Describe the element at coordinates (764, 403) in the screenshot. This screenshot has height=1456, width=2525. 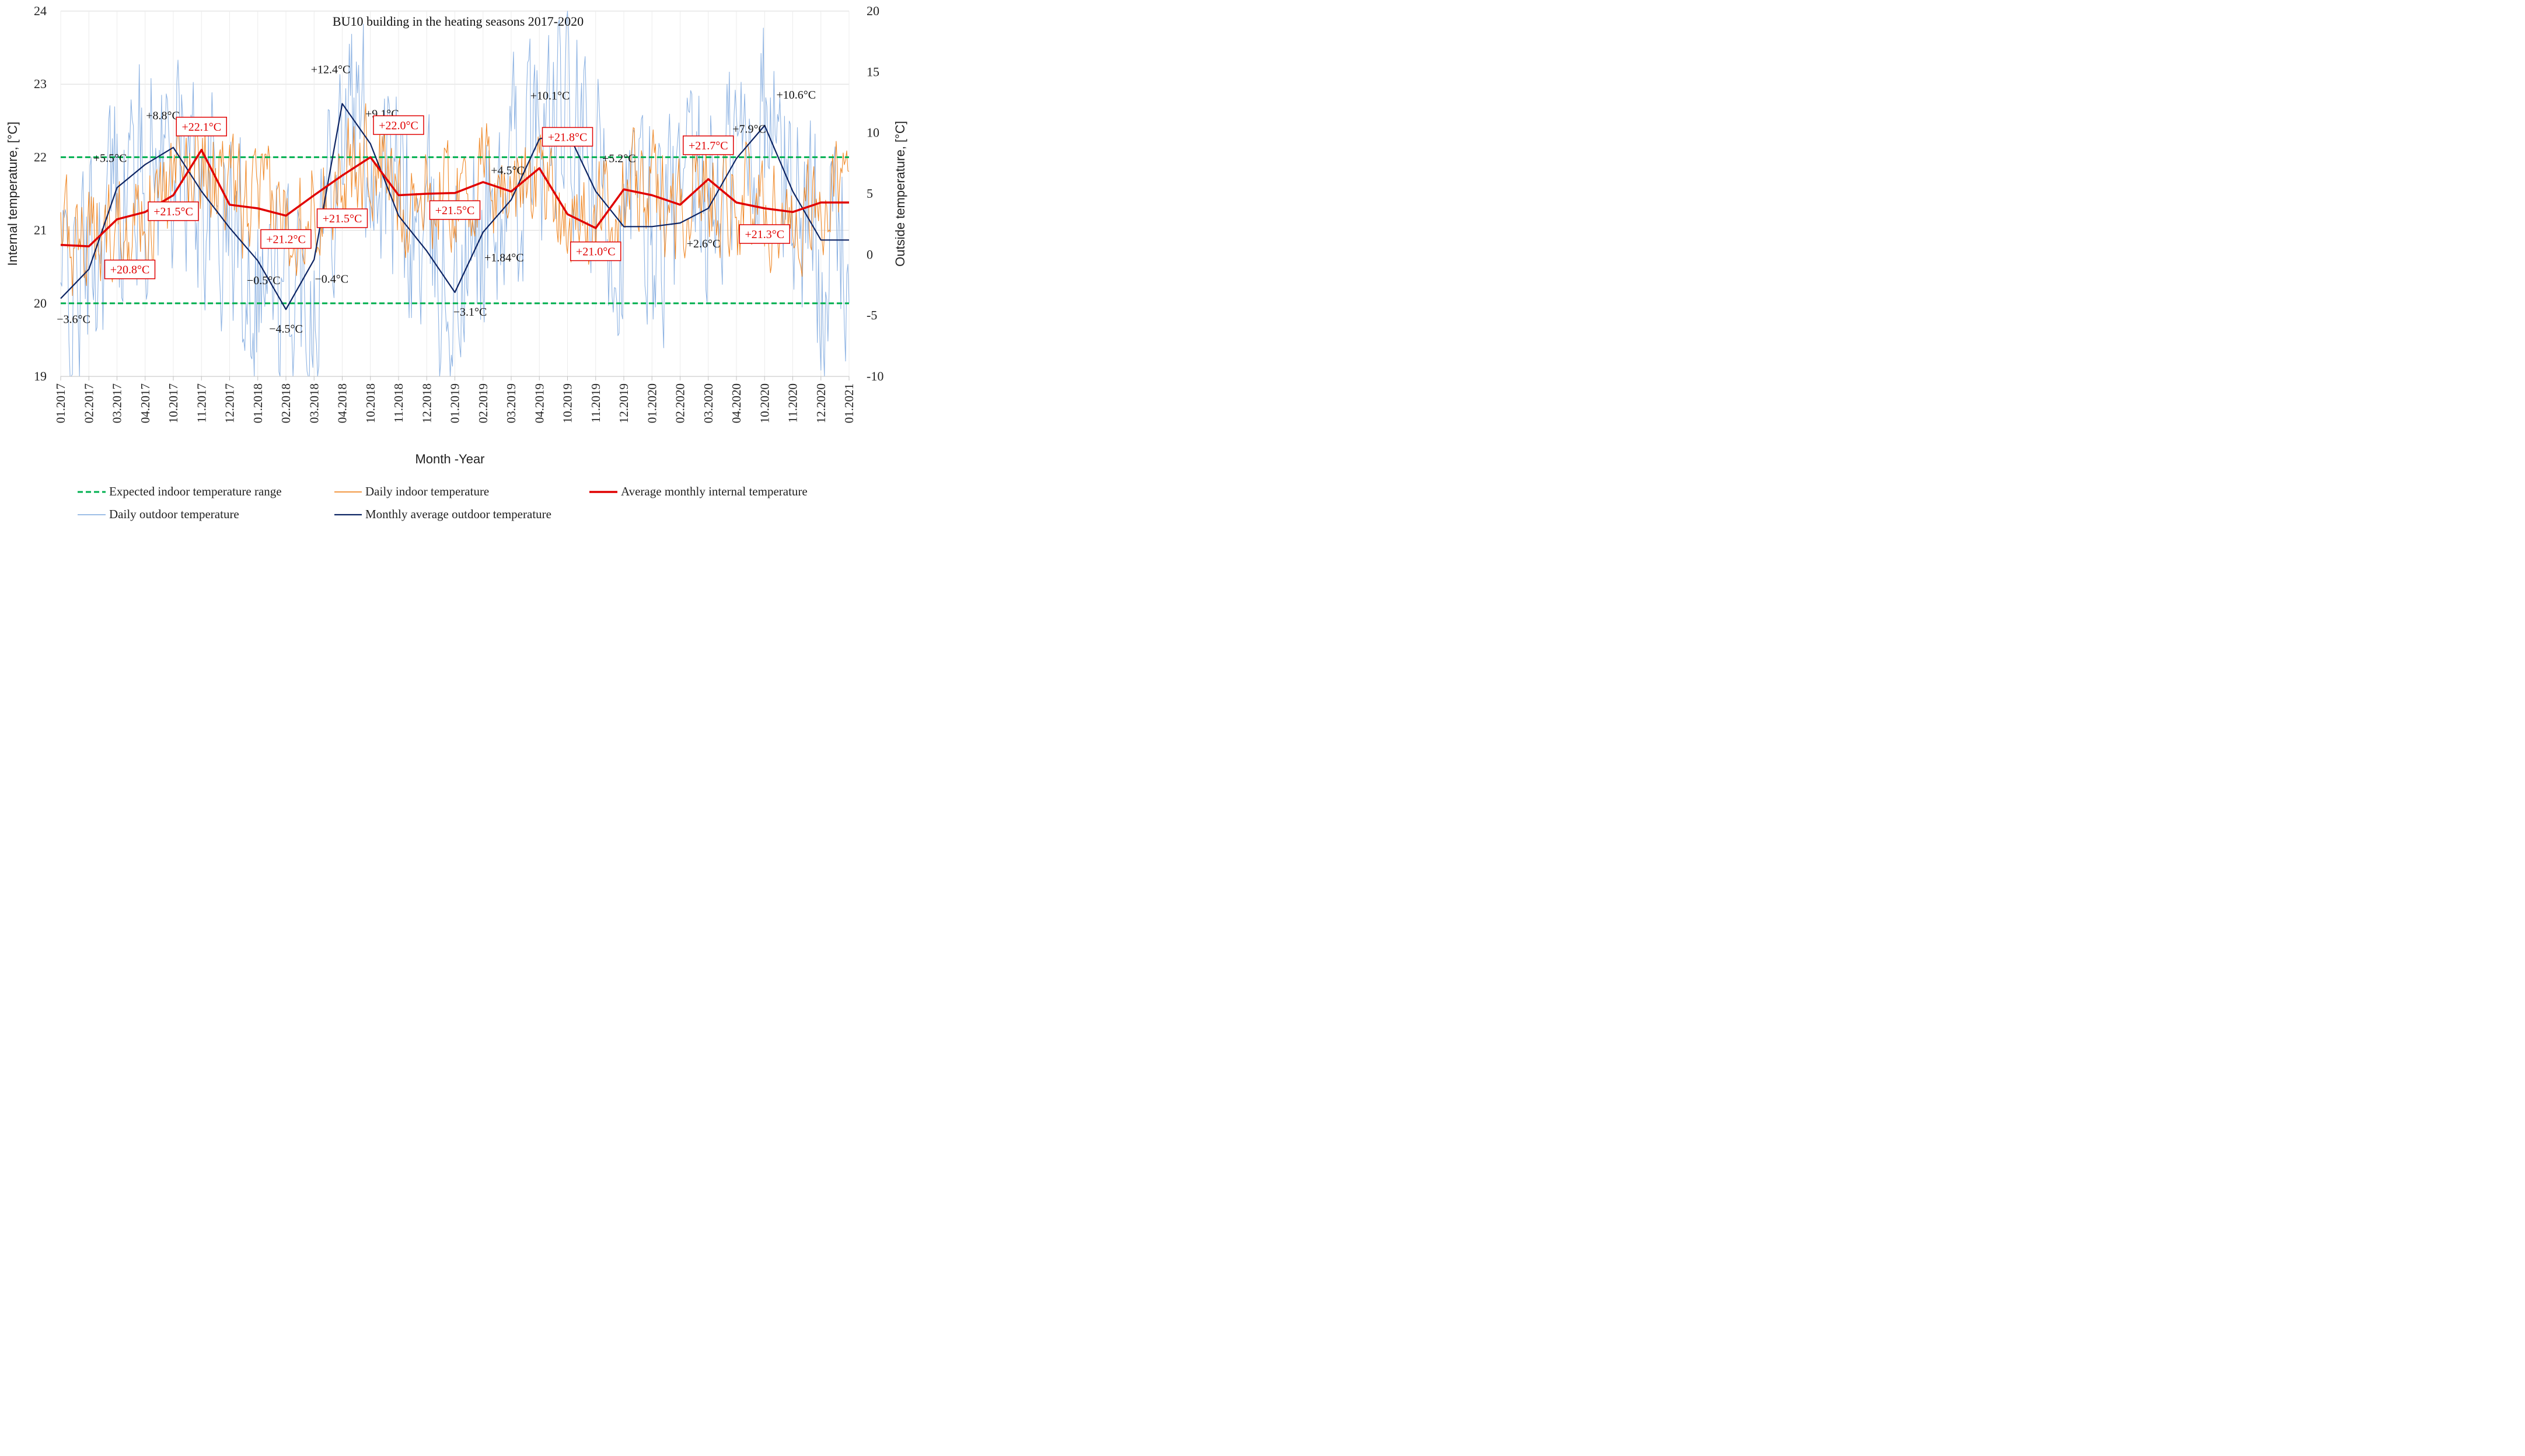
I see `x-tick-label: 10.2020` at that location.